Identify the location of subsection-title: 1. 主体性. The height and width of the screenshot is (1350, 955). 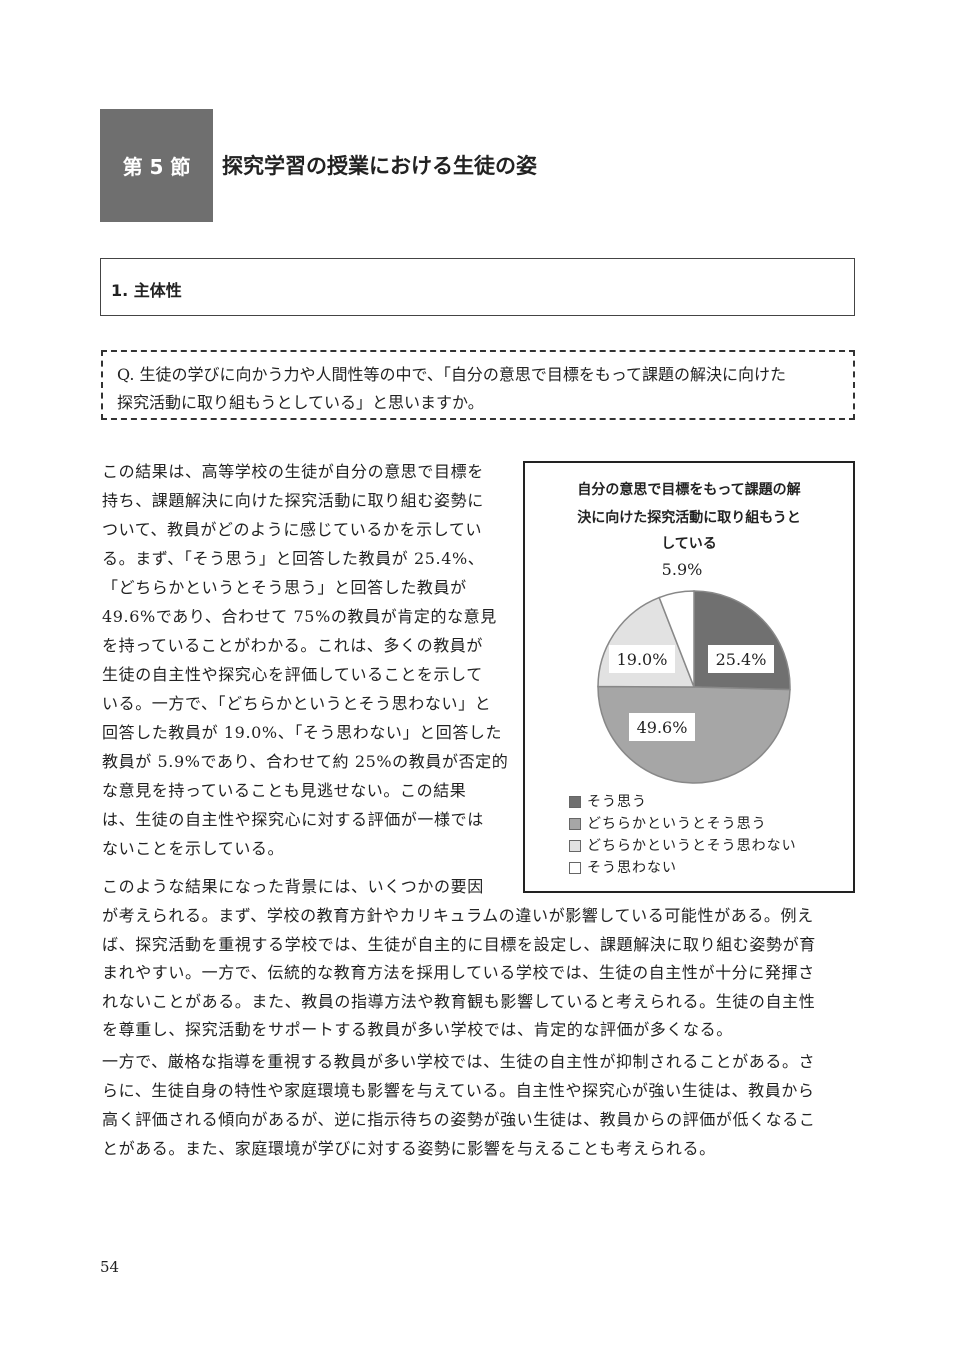
(146, 290).